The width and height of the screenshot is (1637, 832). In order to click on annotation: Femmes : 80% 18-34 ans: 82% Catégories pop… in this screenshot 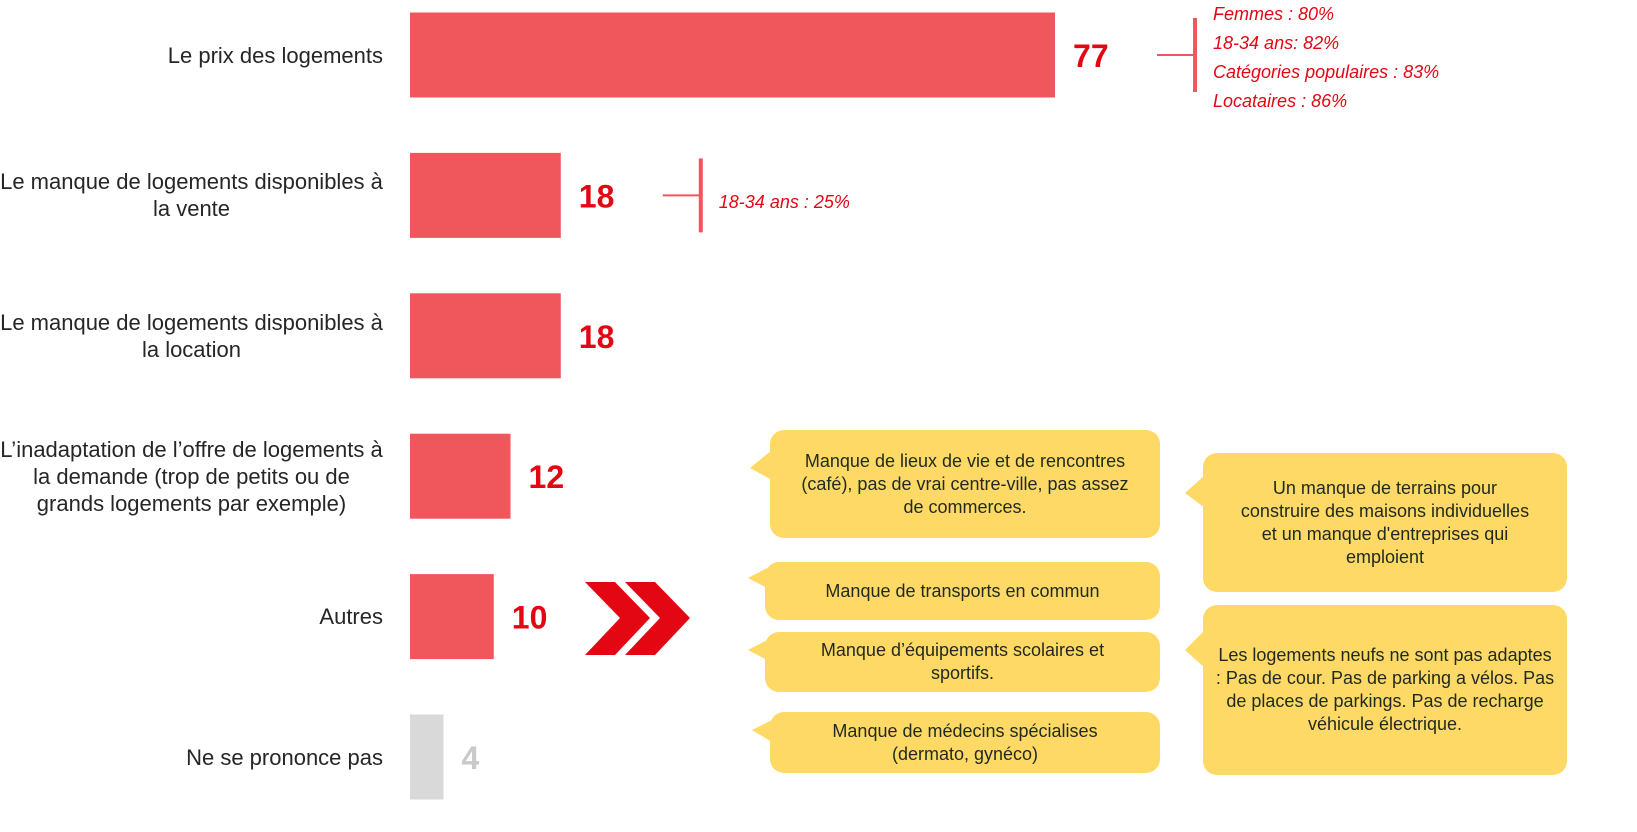, I will do `click(1326, 58)`.